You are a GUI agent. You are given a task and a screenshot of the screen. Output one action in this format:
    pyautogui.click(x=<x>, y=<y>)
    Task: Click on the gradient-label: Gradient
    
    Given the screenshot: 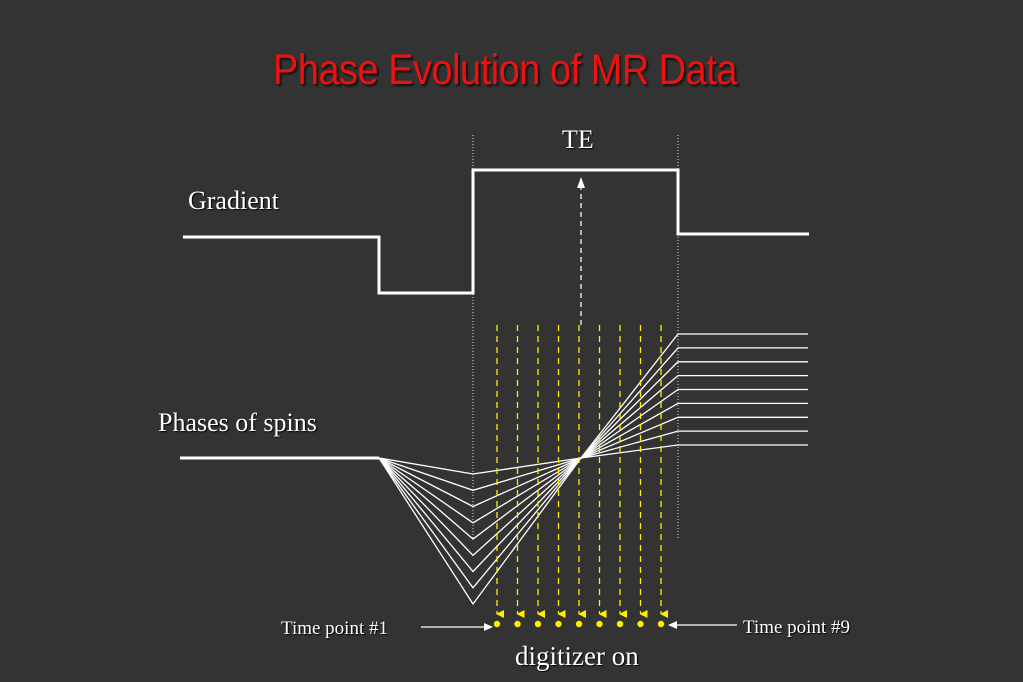 What is the action you would take?
    pyautogui.click(x=233, y=200)
    